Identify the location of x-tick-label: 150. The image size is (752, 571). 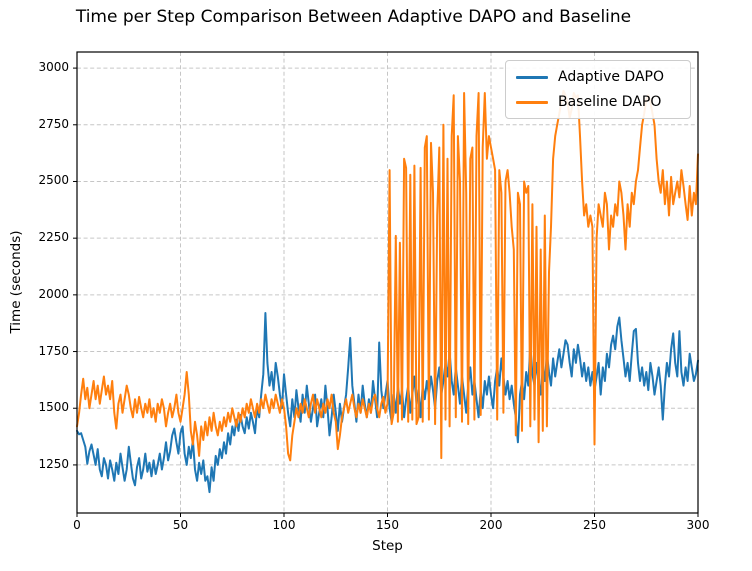
(387, 525).